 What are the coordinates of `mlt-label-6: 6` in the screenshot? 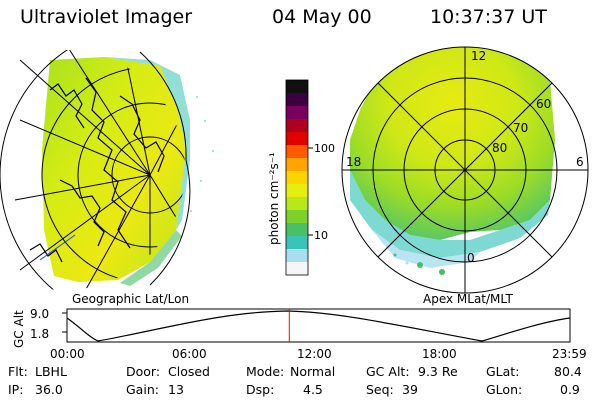 It's located at (580, 162).